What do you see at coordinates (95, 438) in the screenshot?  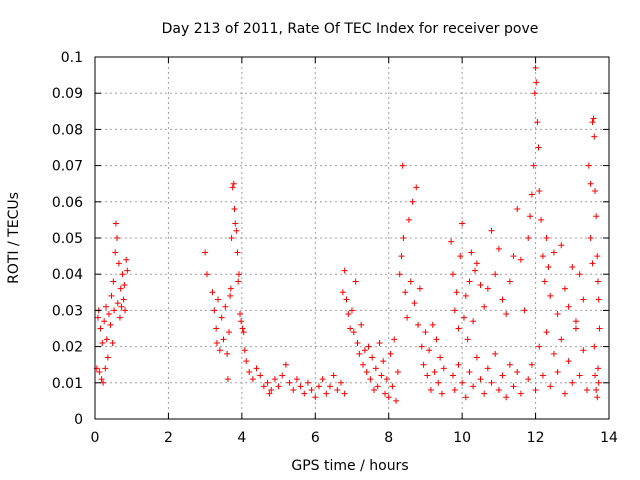 I see `x-tick-label: 0` at bounding box center [95, 438].